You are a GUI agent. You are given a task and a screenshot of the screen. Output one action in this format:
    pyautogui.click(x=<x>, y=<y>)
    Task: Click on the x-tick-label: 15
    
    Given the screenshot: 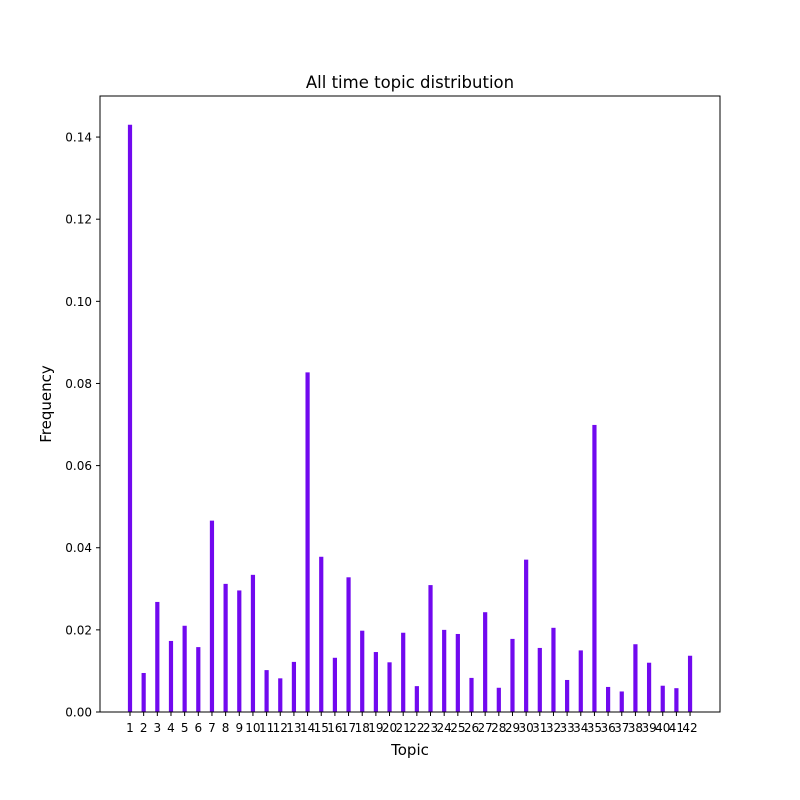 What is the action you would take?
    pyautogui.click(x=321, y=728)
    